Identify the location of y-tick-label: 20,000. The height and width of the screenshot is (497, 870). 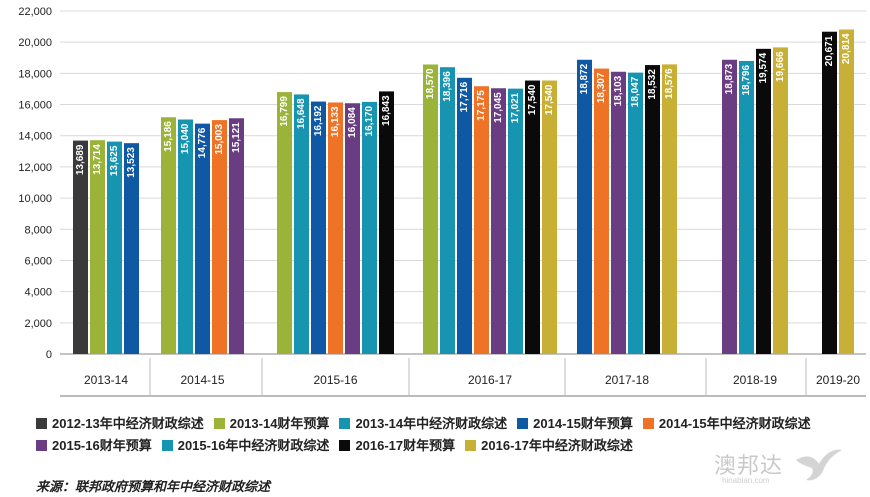
(35, 43).